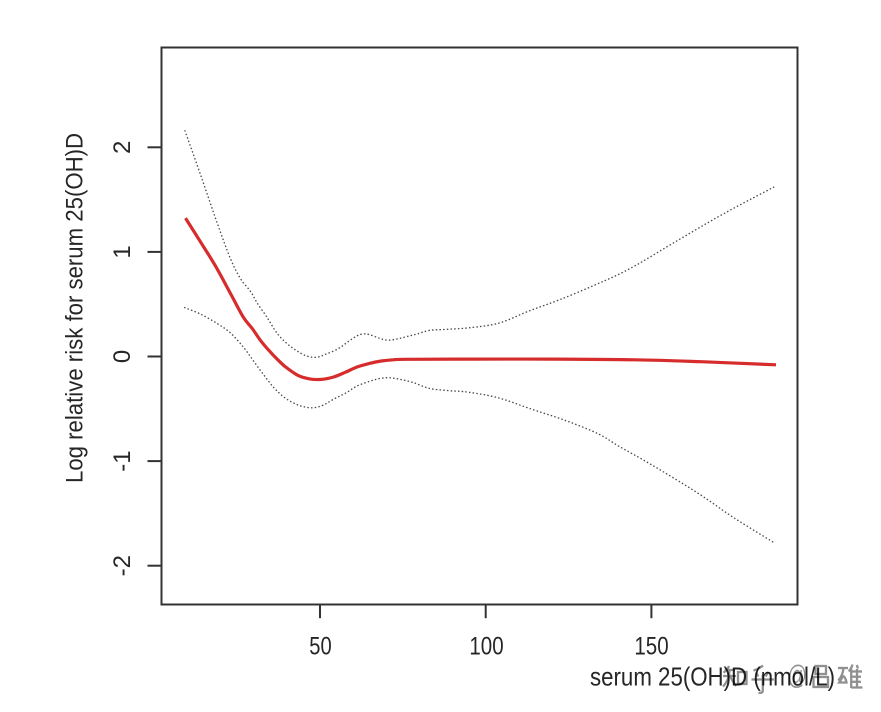 The image size is (881, 712). I want to click on svg-text: 100, so click(486, 647).